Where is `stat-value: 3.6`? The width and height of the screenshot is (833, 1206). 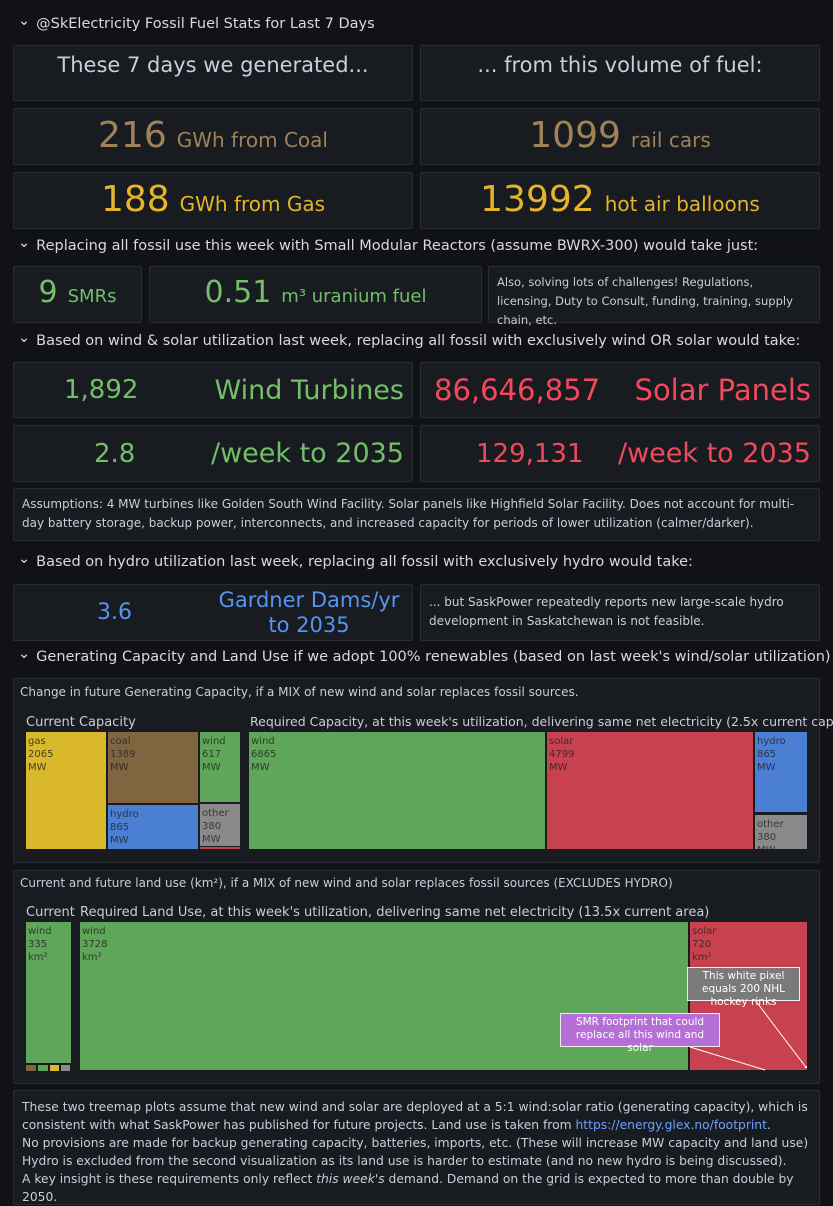
stat-value: 3.6 is located at coordinates (114, 612).